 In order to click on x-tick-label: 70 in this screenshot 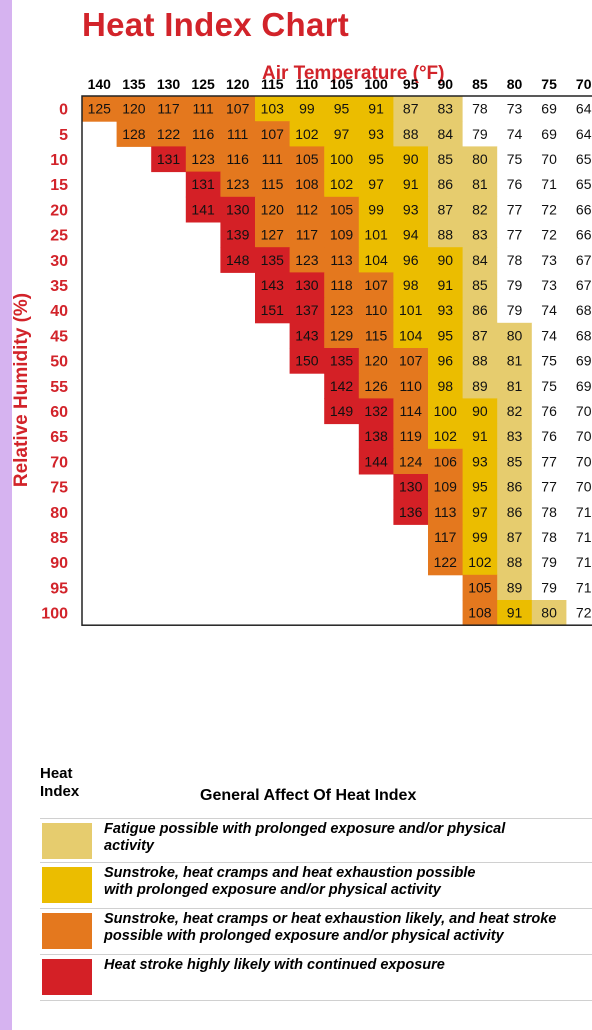, I will do `click(584, 84)`.